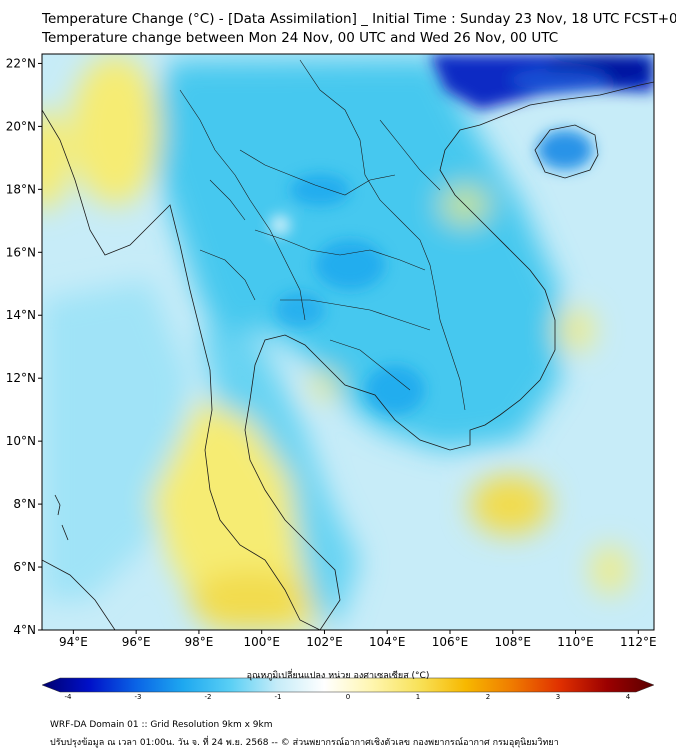 This screenshot has height=756, width=676. What do you see at coordinates (21, 378) in the screenshot?
I see `lat-label: 12°N` at bounding box center [21, 378].